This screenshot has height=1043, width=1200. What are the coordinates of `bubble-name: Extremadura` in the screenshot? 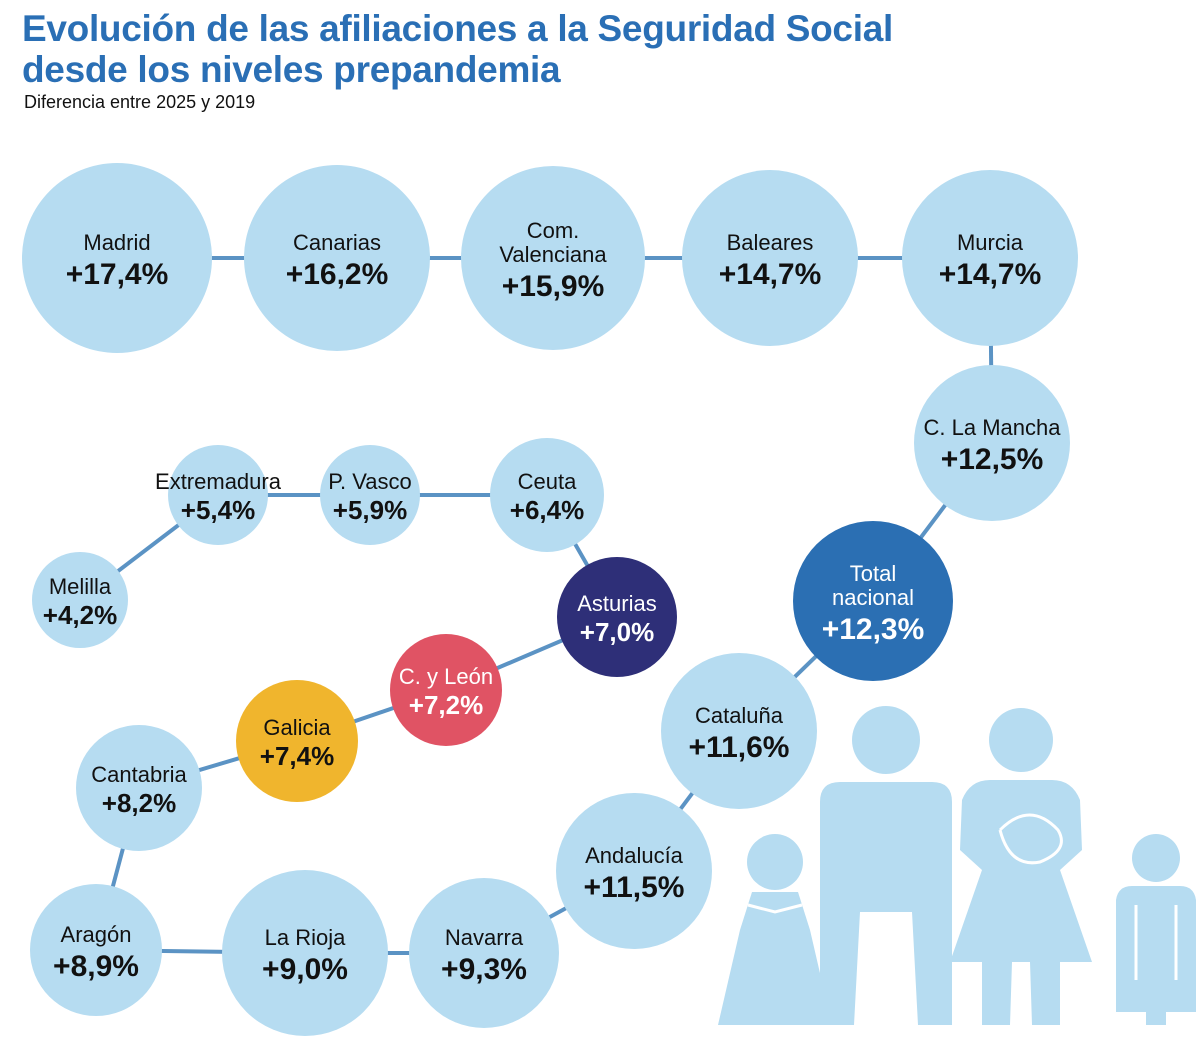 It's located at (218, 481).